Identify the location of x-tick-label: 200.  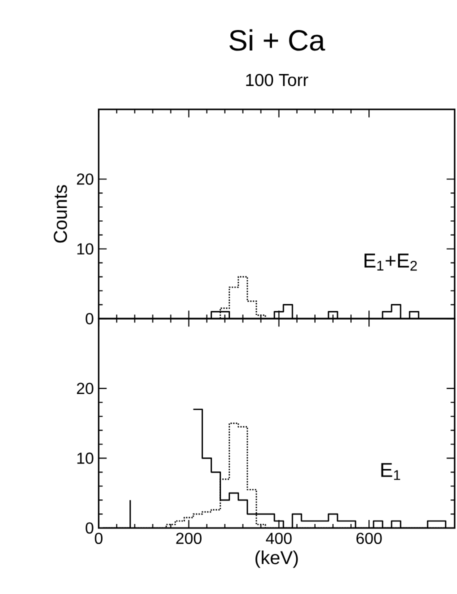
(189, 538).